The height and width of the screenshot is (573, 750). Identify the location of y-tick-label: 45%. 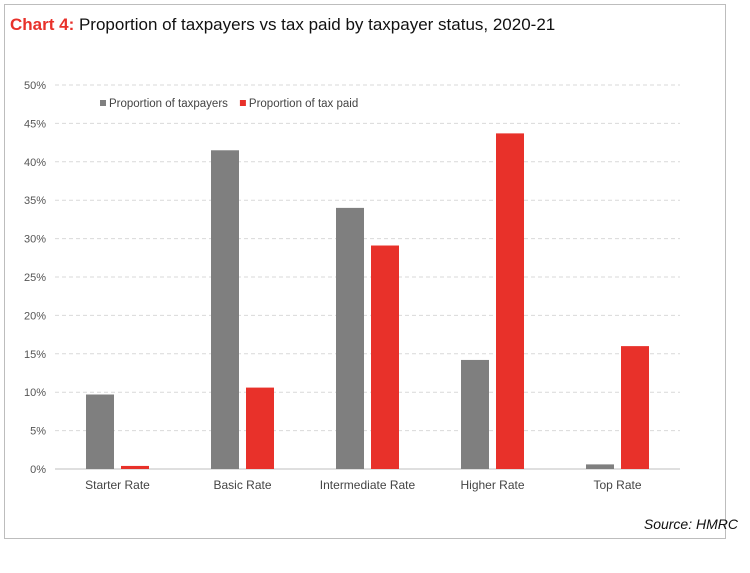
(35, 124).